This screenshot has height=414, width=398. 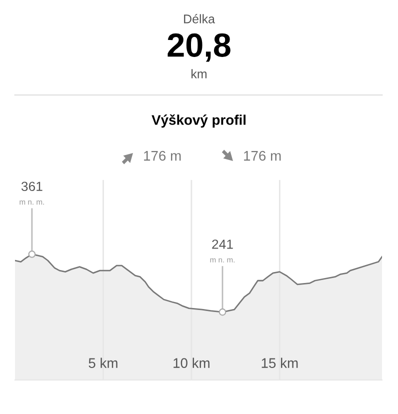 I want to click on chart-title: Výškový profil, so click(x=199, y=121).